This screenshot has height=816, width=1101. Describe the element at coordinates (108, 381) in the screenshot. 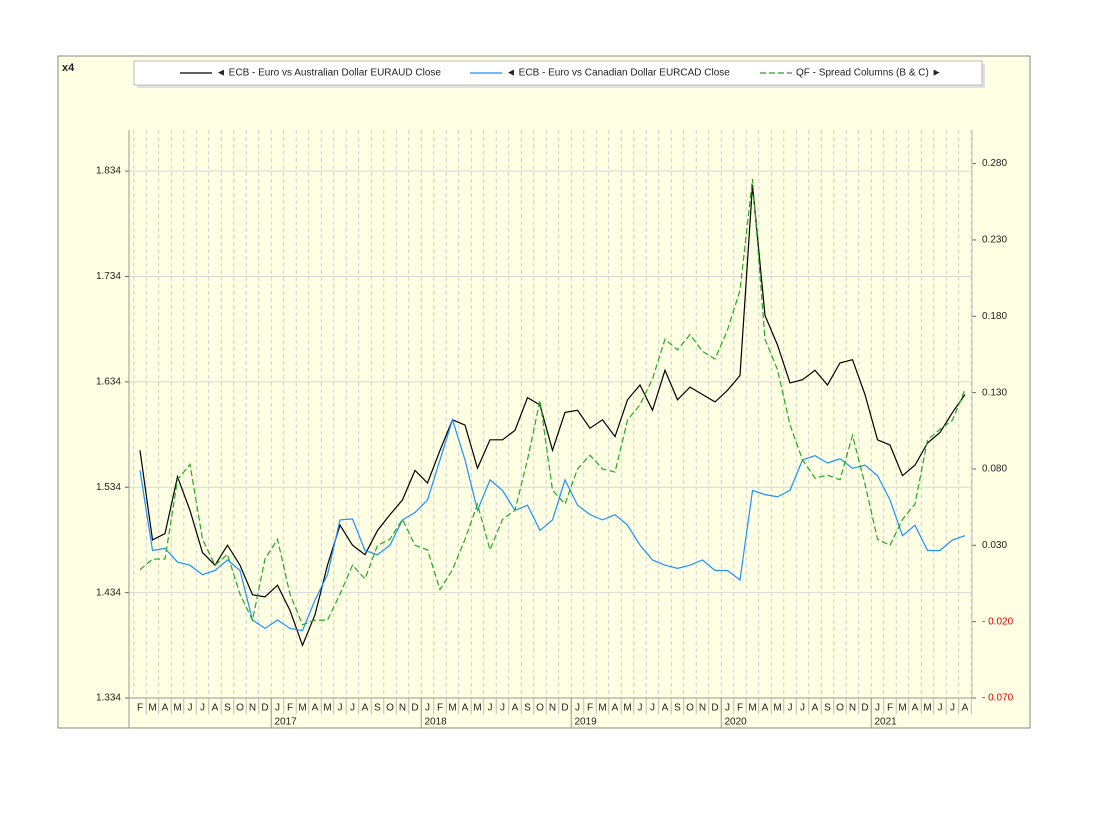

I see `y-tick-label: 1.634` at that location.